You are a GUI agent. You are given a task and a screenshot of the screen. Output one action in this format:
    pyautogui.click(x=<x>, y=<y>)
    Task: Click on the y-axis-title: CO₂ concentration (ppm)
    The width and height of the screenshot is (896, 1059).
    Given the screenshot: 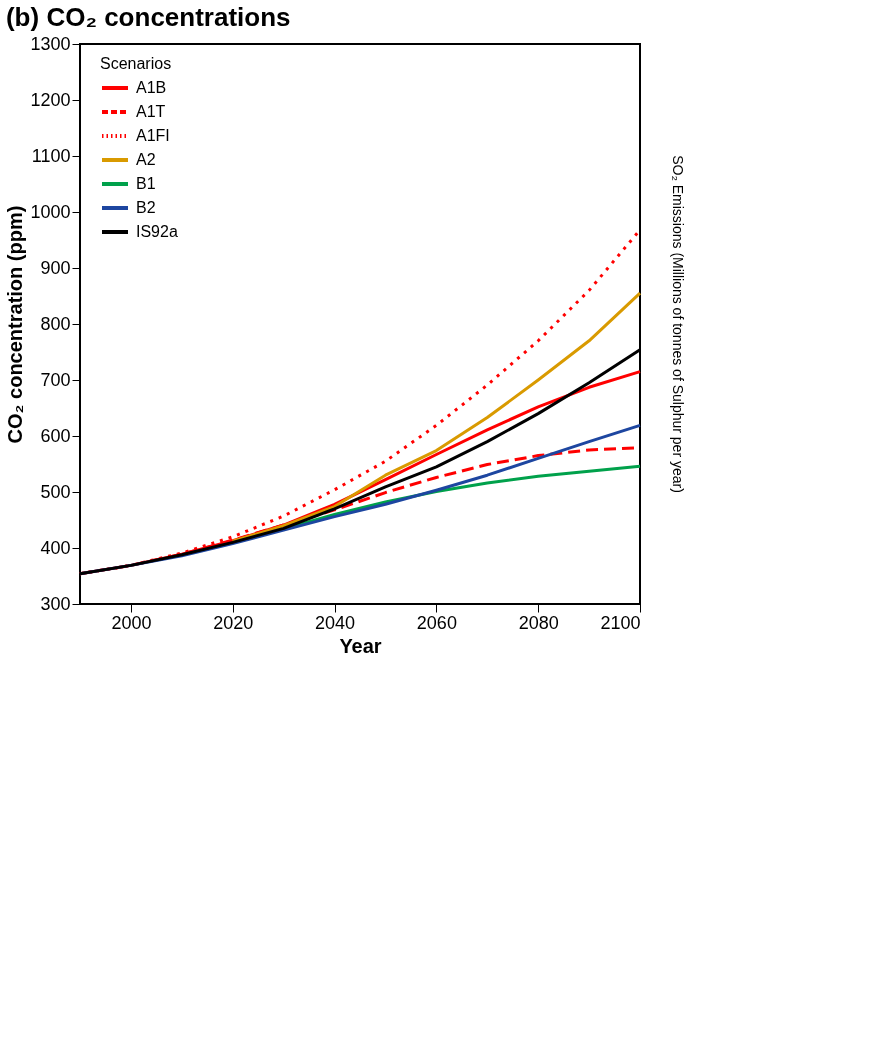 What is the action you would take?
    pyautogui.click(x=15, y=324)
    